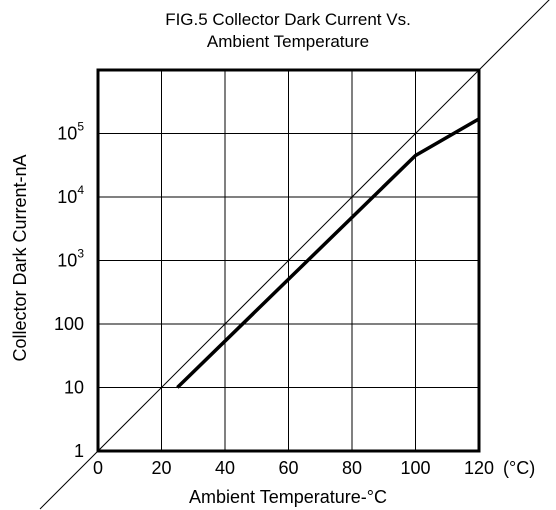 This screenshot has width=556, height=510. Describe the element at coordinates (479, 468) in the screenshot. I see `x-tick-label: 120` at that location.